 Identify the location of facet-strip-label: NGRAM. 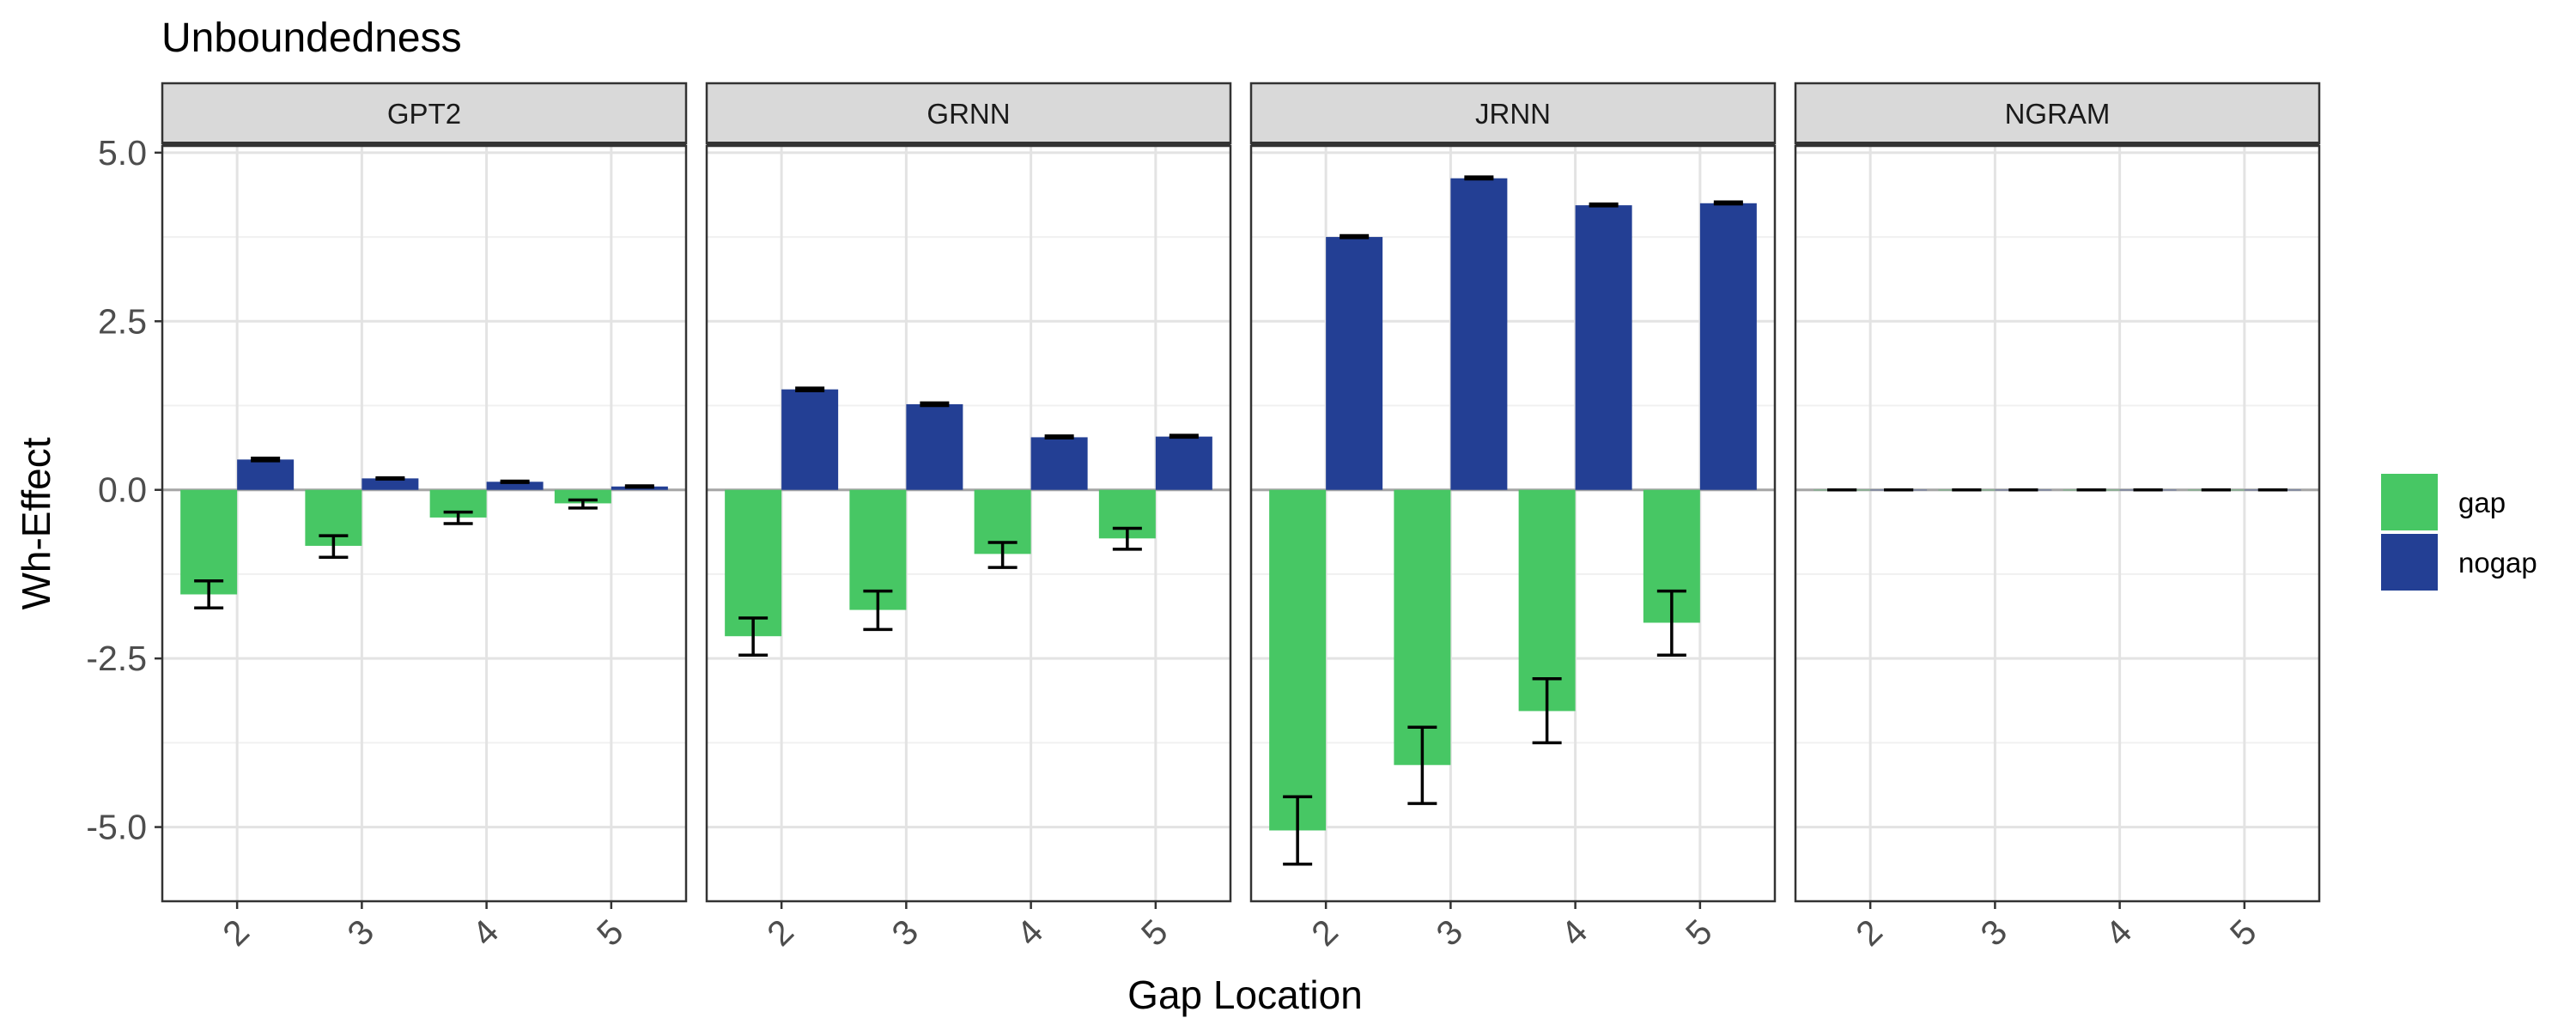
(2058, 114).